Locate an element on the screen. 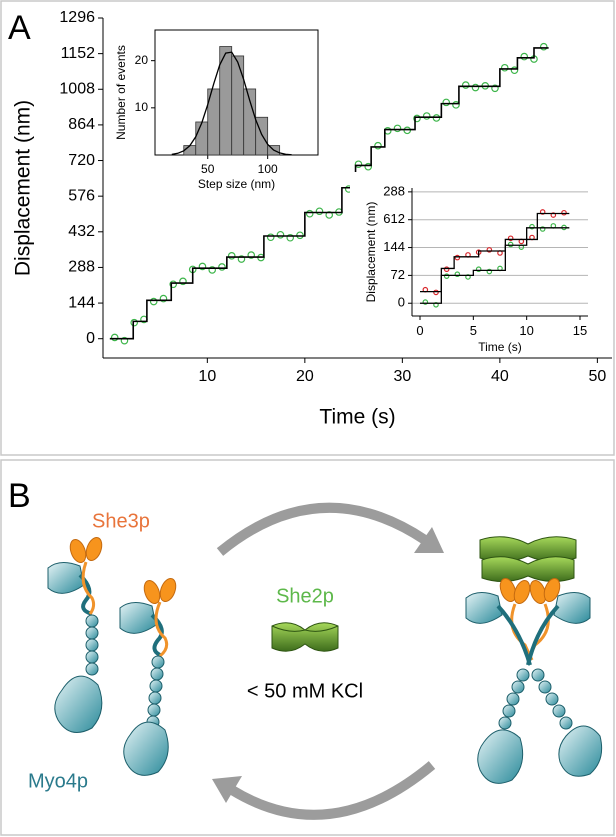 This screenshot has height=837, width=616. myo4p-label: Myo4p is located at coordinates (58, 781).